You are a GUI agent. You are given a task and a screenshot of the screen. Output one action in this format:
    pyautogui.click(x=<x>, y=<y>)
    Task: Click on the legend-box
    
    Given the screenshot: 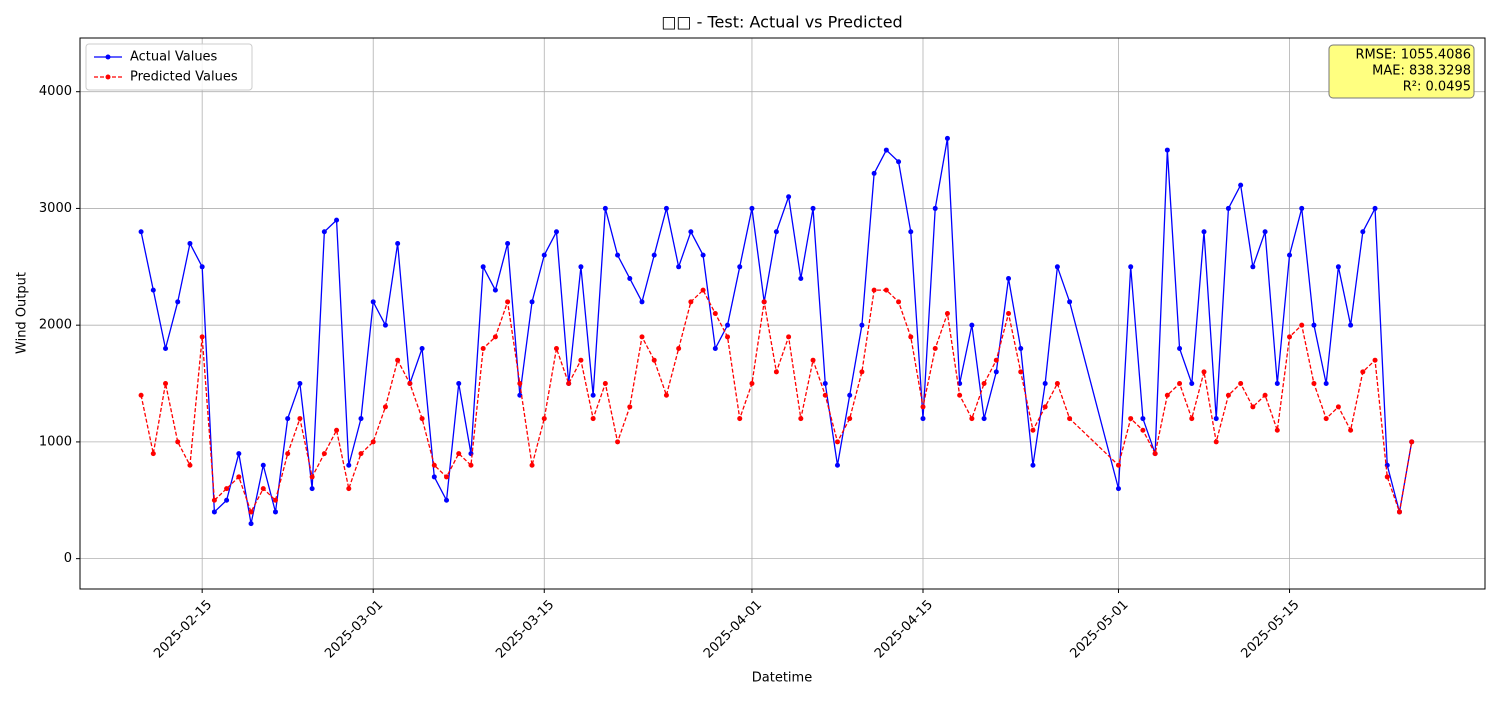 What is the action you would take?
    pyautogui.click(x=169, y=67)
    